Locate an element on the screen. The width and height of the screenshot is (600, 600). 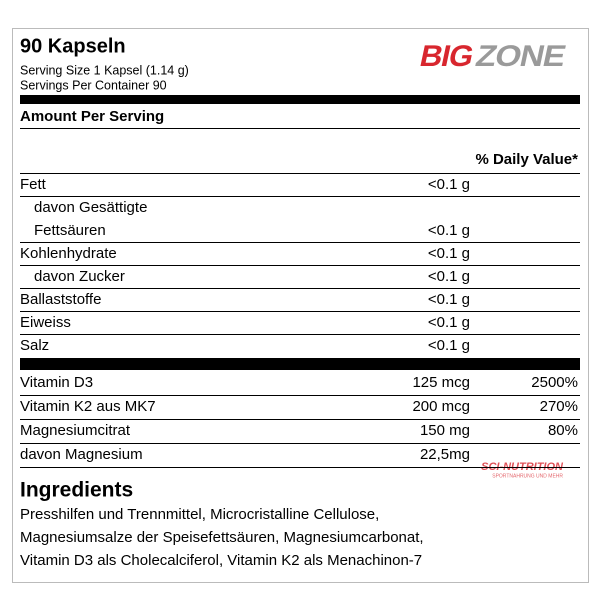
nutrient-label: Fett is located at coordinates (33, 184).